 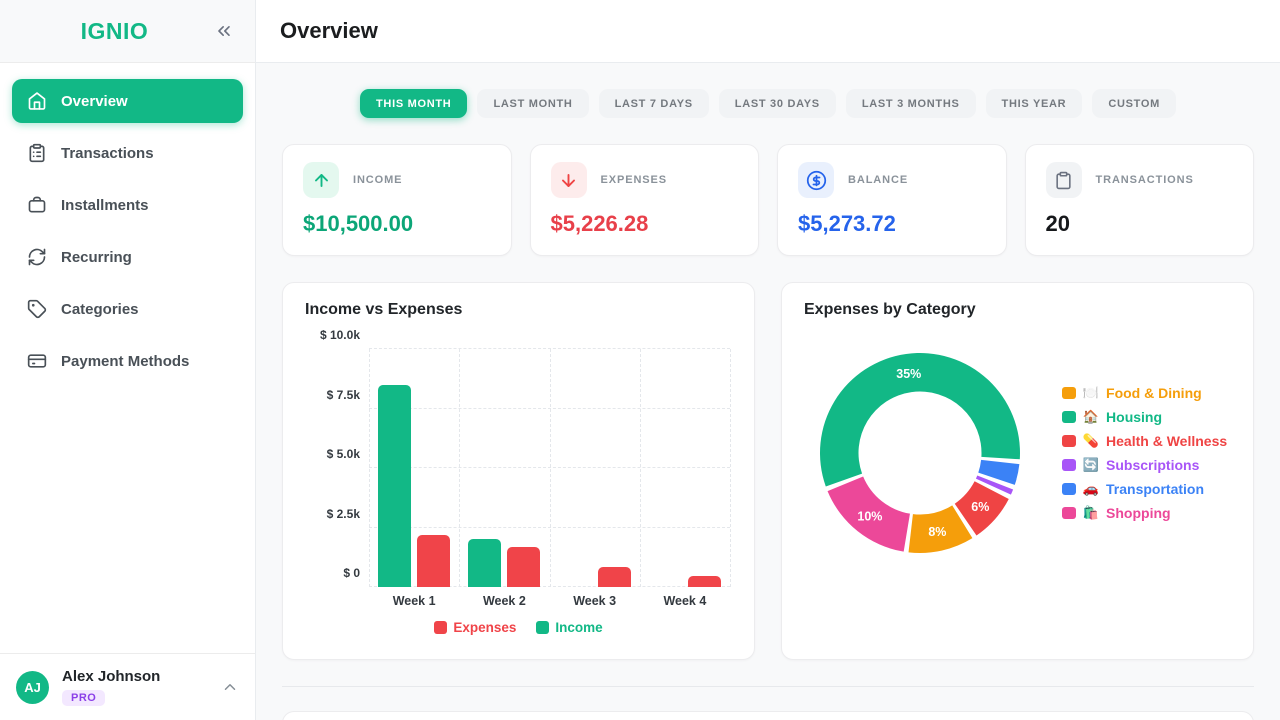 I want to click on user-menu: AJ Alex Johnson PRO, so click(x=127, y=686).